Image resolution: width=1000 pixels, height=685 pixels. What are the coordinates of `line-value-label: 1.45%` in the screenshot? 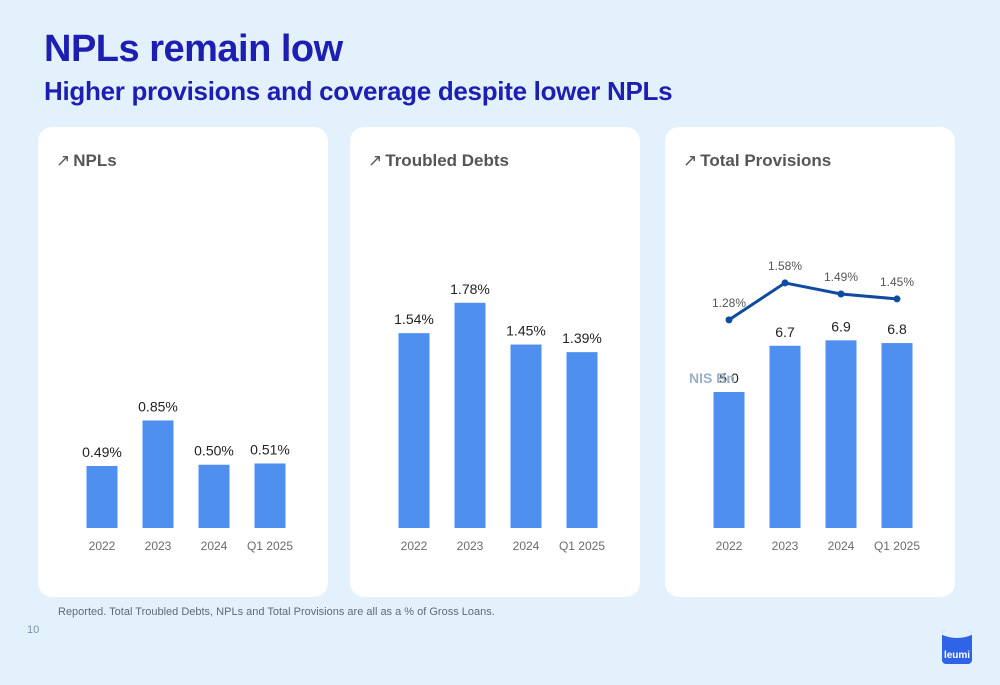 It's located at (897, 282).